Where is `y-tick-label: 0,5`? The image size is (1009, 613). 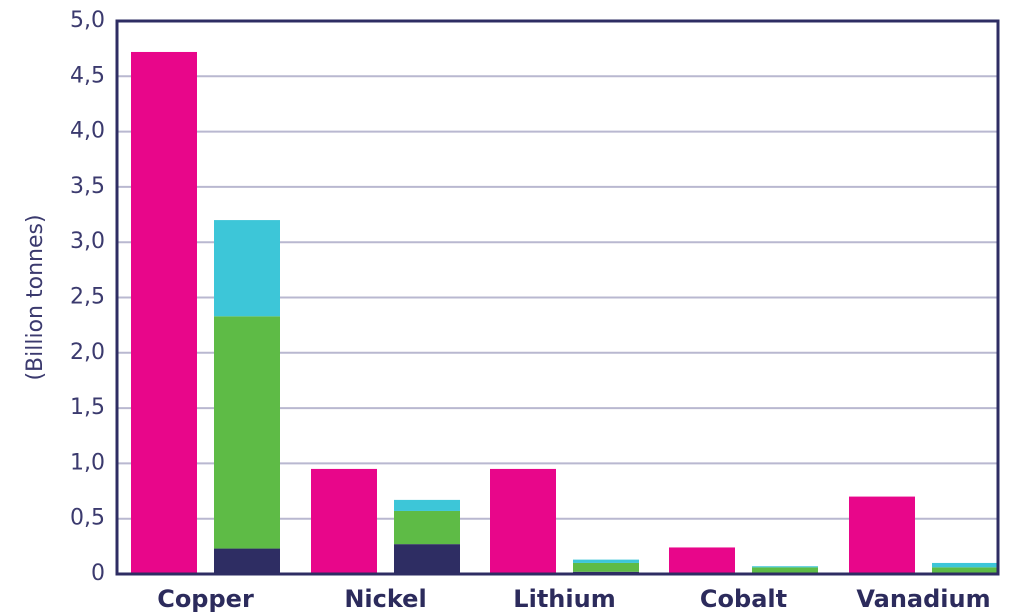 y-tick-label: 0,5 is located at coordinates (87, 518).